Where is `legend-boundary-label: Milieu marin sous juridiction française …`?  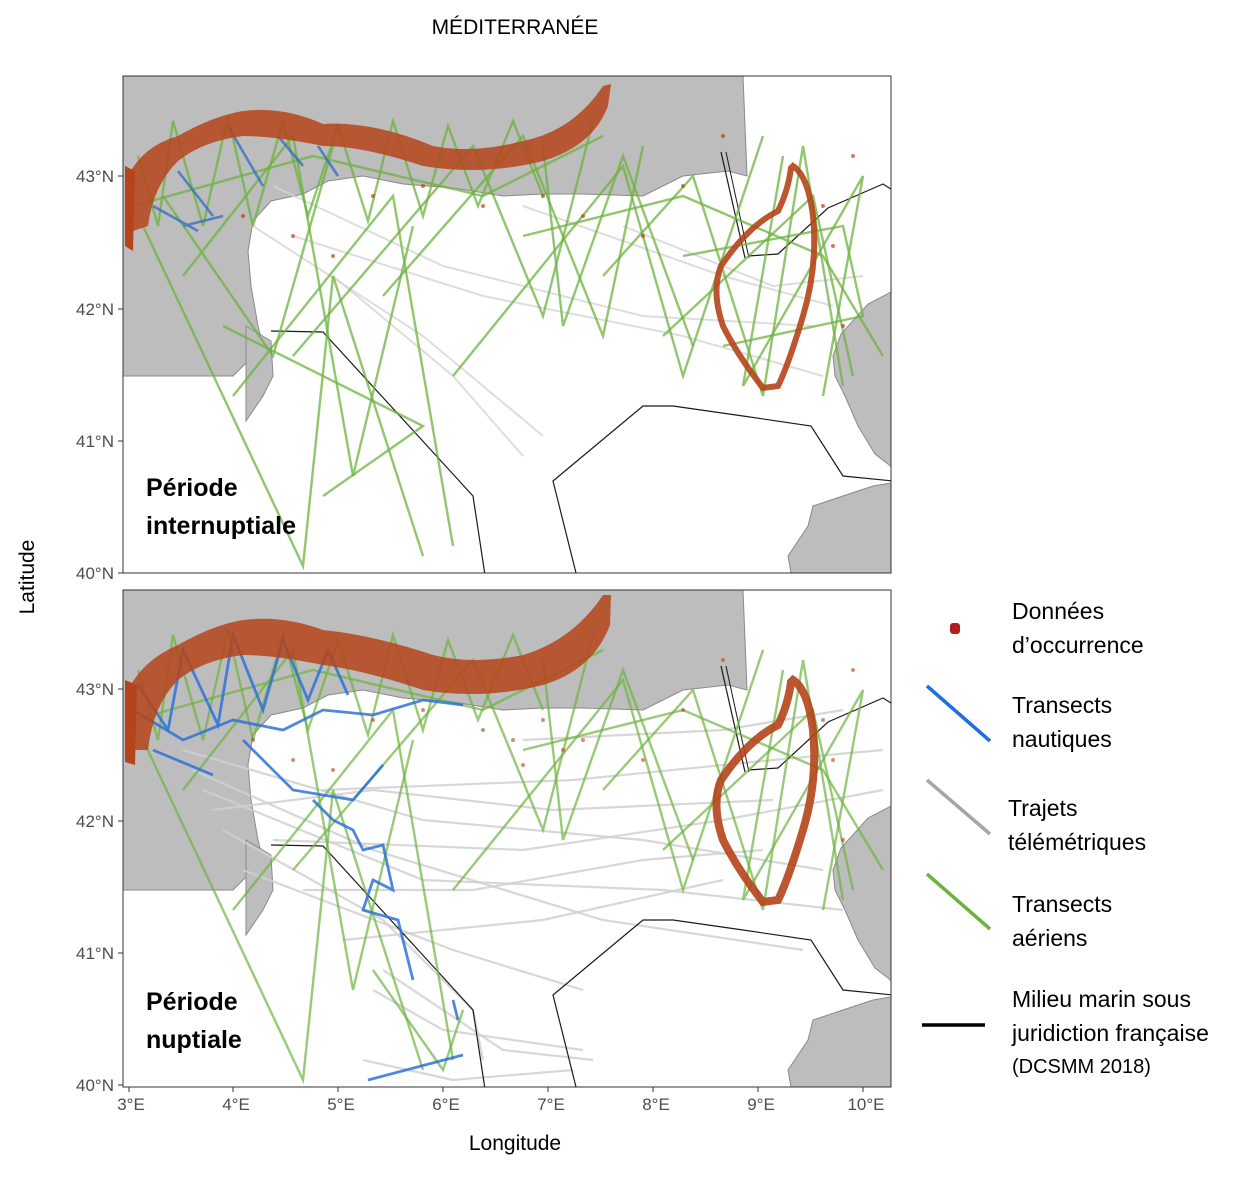 legend-boundary-label: Milieu marin sous juridiction française … is located at coordinates (1110, 1032).